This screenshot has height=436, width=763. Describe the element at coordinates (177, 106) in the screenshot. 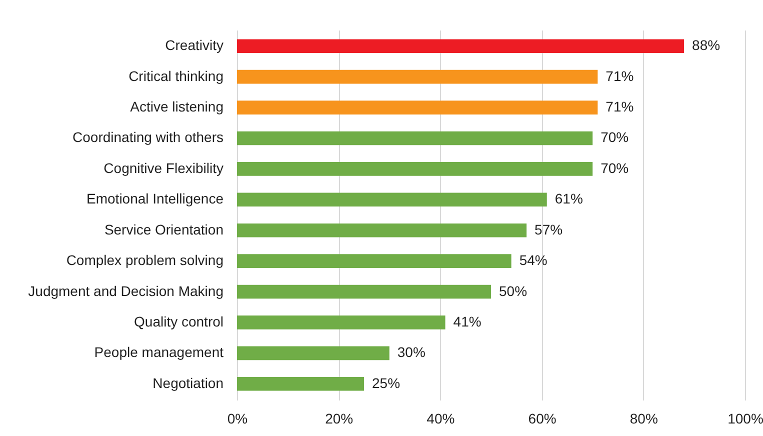

I see `y-tick-label: Active listening` at that location.